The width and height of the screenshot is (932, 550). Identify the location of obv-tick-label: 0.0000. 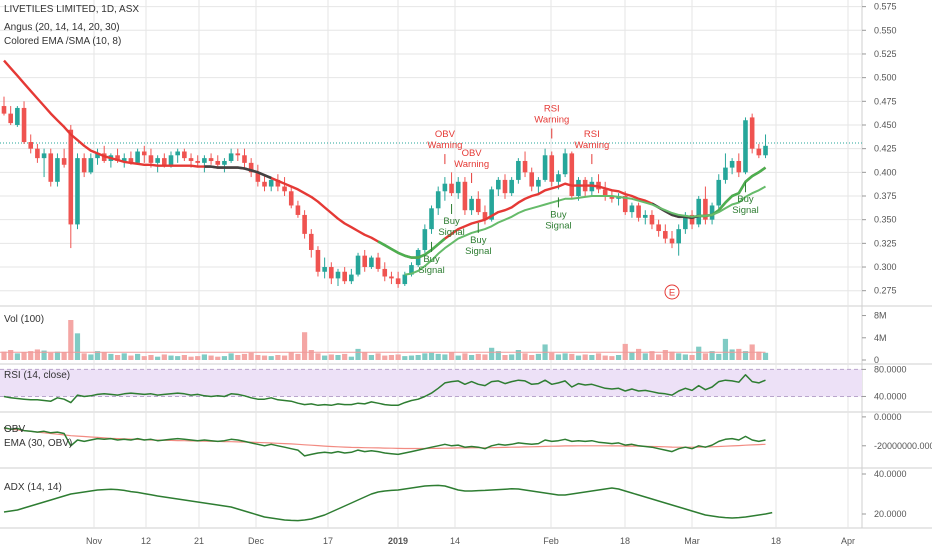
(888, 417).